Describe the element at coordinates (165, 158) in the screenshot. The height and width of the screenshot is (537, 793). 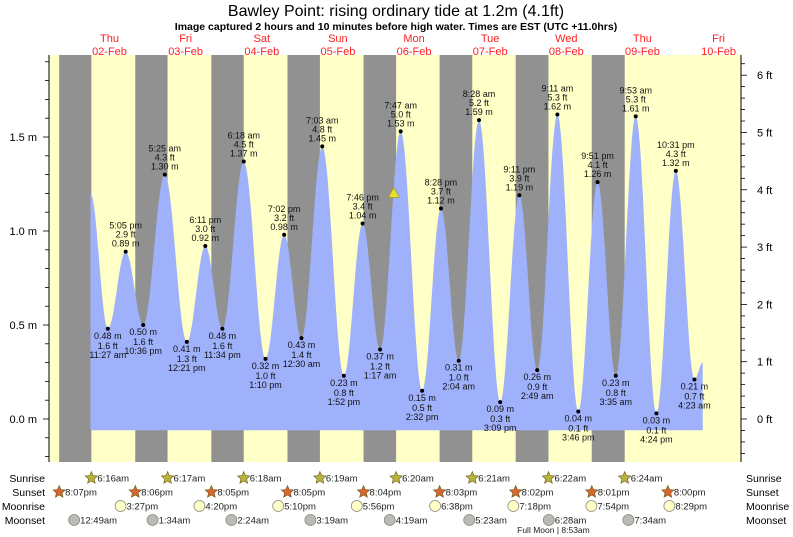
I see `high-tide-ft-label: 4.3 ft` at that location.